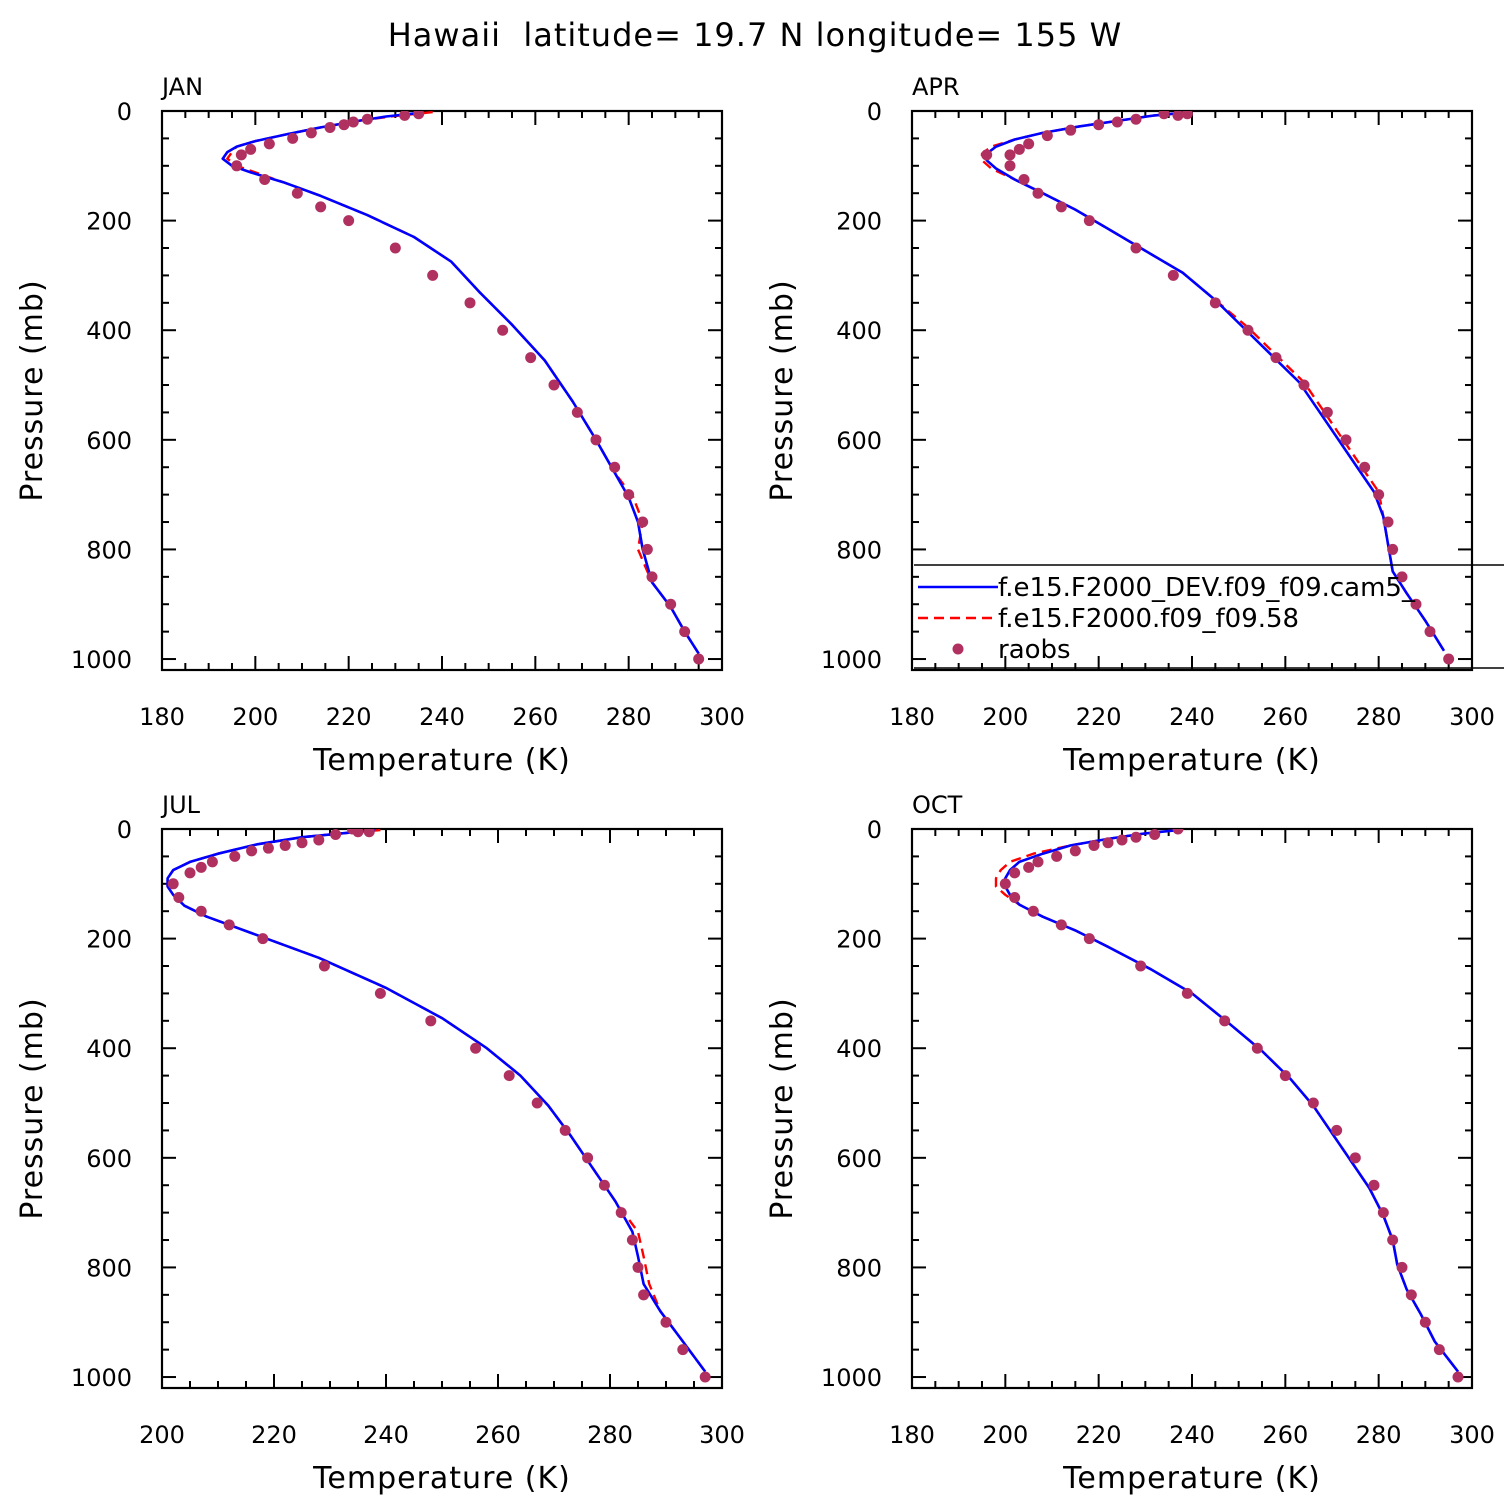  I want to click on panel-label-apr: APR, so click(936, 87).